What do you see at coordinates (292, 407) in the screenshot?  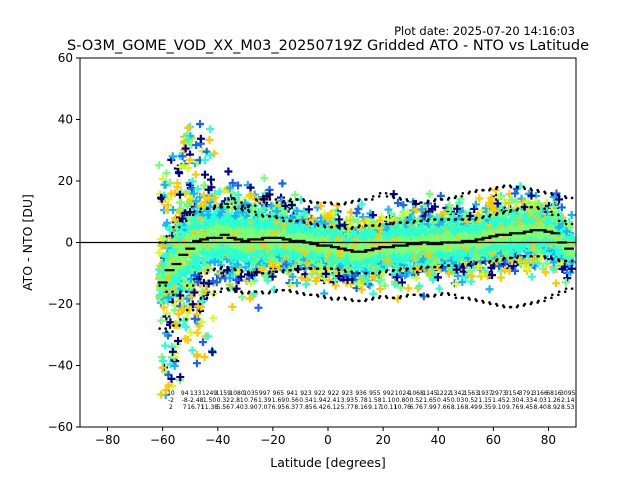 I see `count-label: 6.37` at bounding box center [292, 407].